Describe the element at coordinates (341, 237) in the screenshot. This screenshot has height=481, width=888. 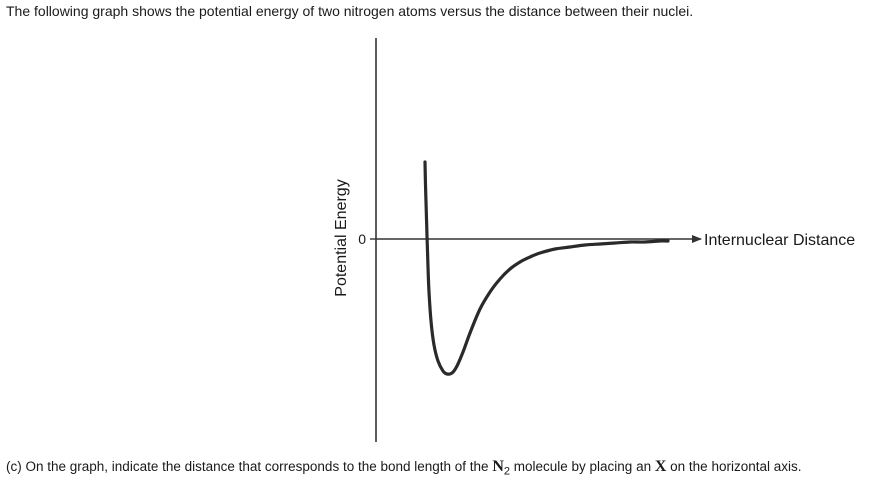
I see `y-axis-label: Potential Energy` at that location.